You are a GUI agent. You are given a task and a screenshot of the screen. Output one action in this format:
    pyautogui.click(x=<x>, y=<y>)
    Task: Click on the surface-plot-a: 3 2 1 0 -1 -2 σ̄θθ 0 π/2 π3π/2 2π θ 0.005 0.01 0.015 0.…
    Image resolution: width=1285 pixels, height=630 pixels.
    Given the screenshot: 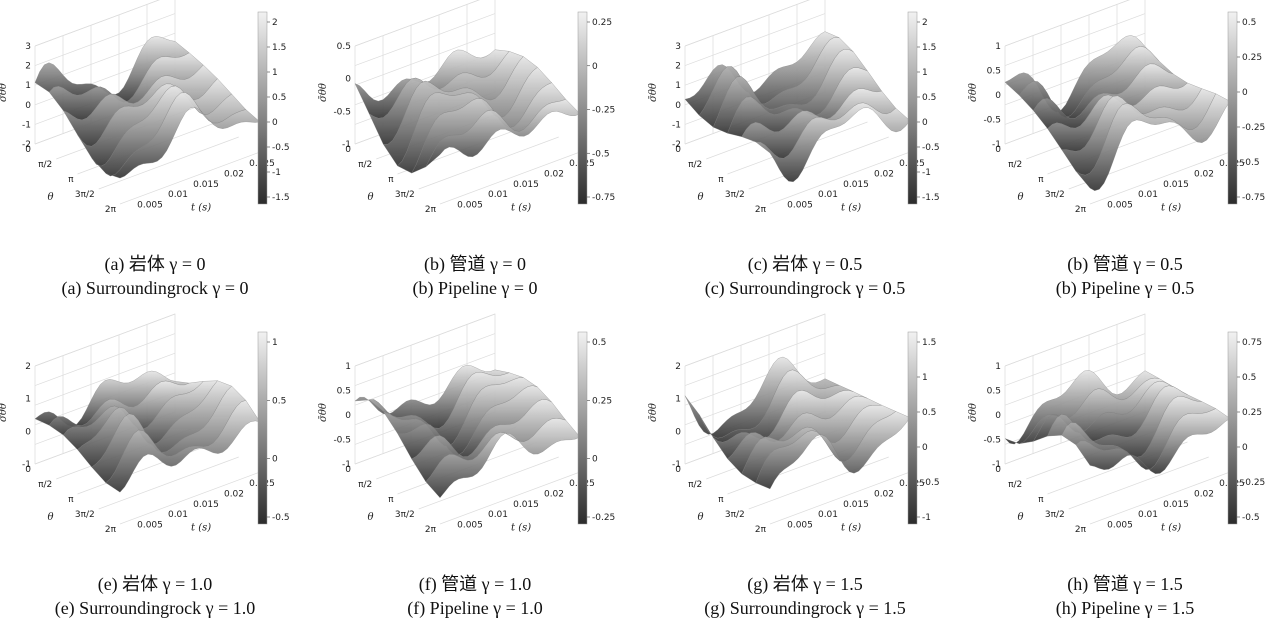 What is the action you would take?
    pyautogui.click(x=145, y=107)
    